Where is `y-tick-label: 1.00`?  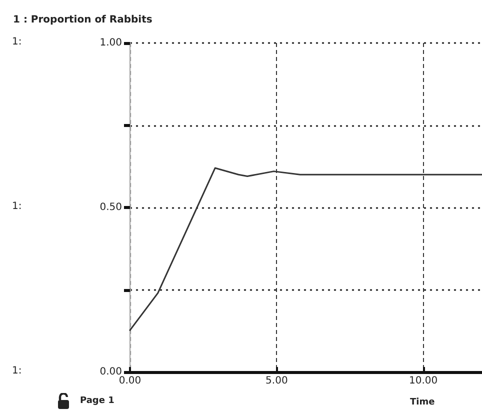
y-tick-label: 1.00 is located at coordinates (111, 43).